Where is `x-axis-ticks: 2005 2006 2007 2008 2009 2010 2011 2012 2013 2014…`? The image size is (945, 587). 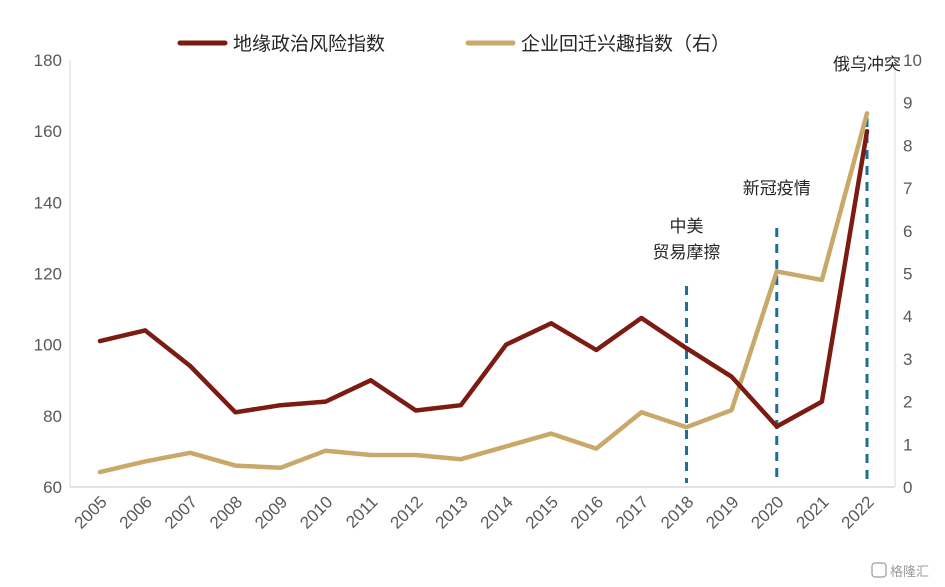 x-axis-ticks: 2005 2006 2007 2008 2009 2010 2011 2012 2013 2014… is located at coordinates (474, 512).